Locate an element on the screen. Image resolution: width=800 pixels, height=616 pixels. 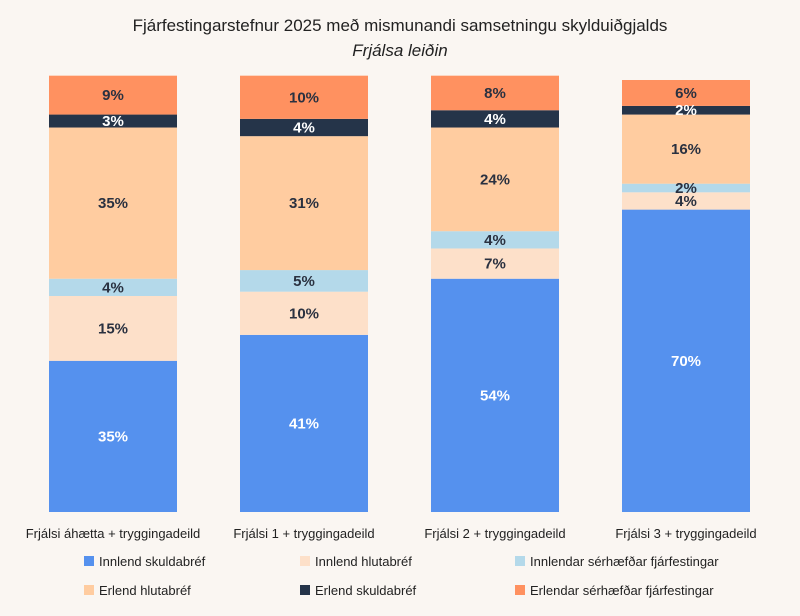
chart-subtitle: Frjálsa leiðin is located at coordinates (399, 50).